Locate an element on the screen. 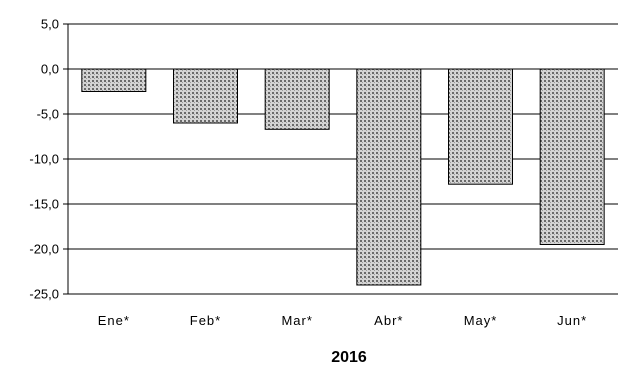 This screenshot has width=630, height=371. y-tick-label: -10,0 is located at coordinates (44, 159).